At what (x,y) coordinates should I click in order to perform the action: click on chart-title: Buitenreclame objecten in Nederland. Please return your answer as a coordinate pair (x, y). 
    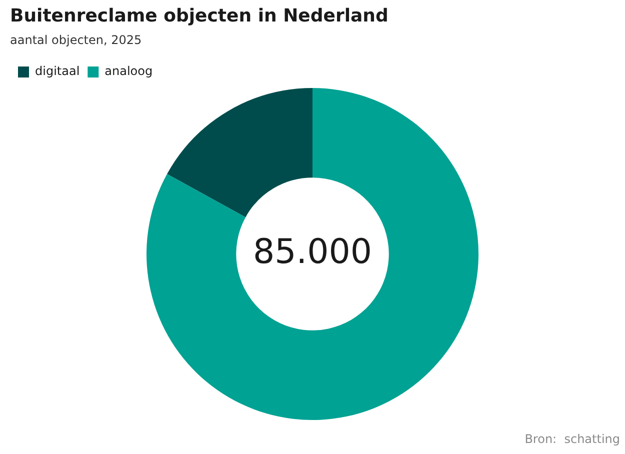
    Looking at the image, I should click on (199, 15).